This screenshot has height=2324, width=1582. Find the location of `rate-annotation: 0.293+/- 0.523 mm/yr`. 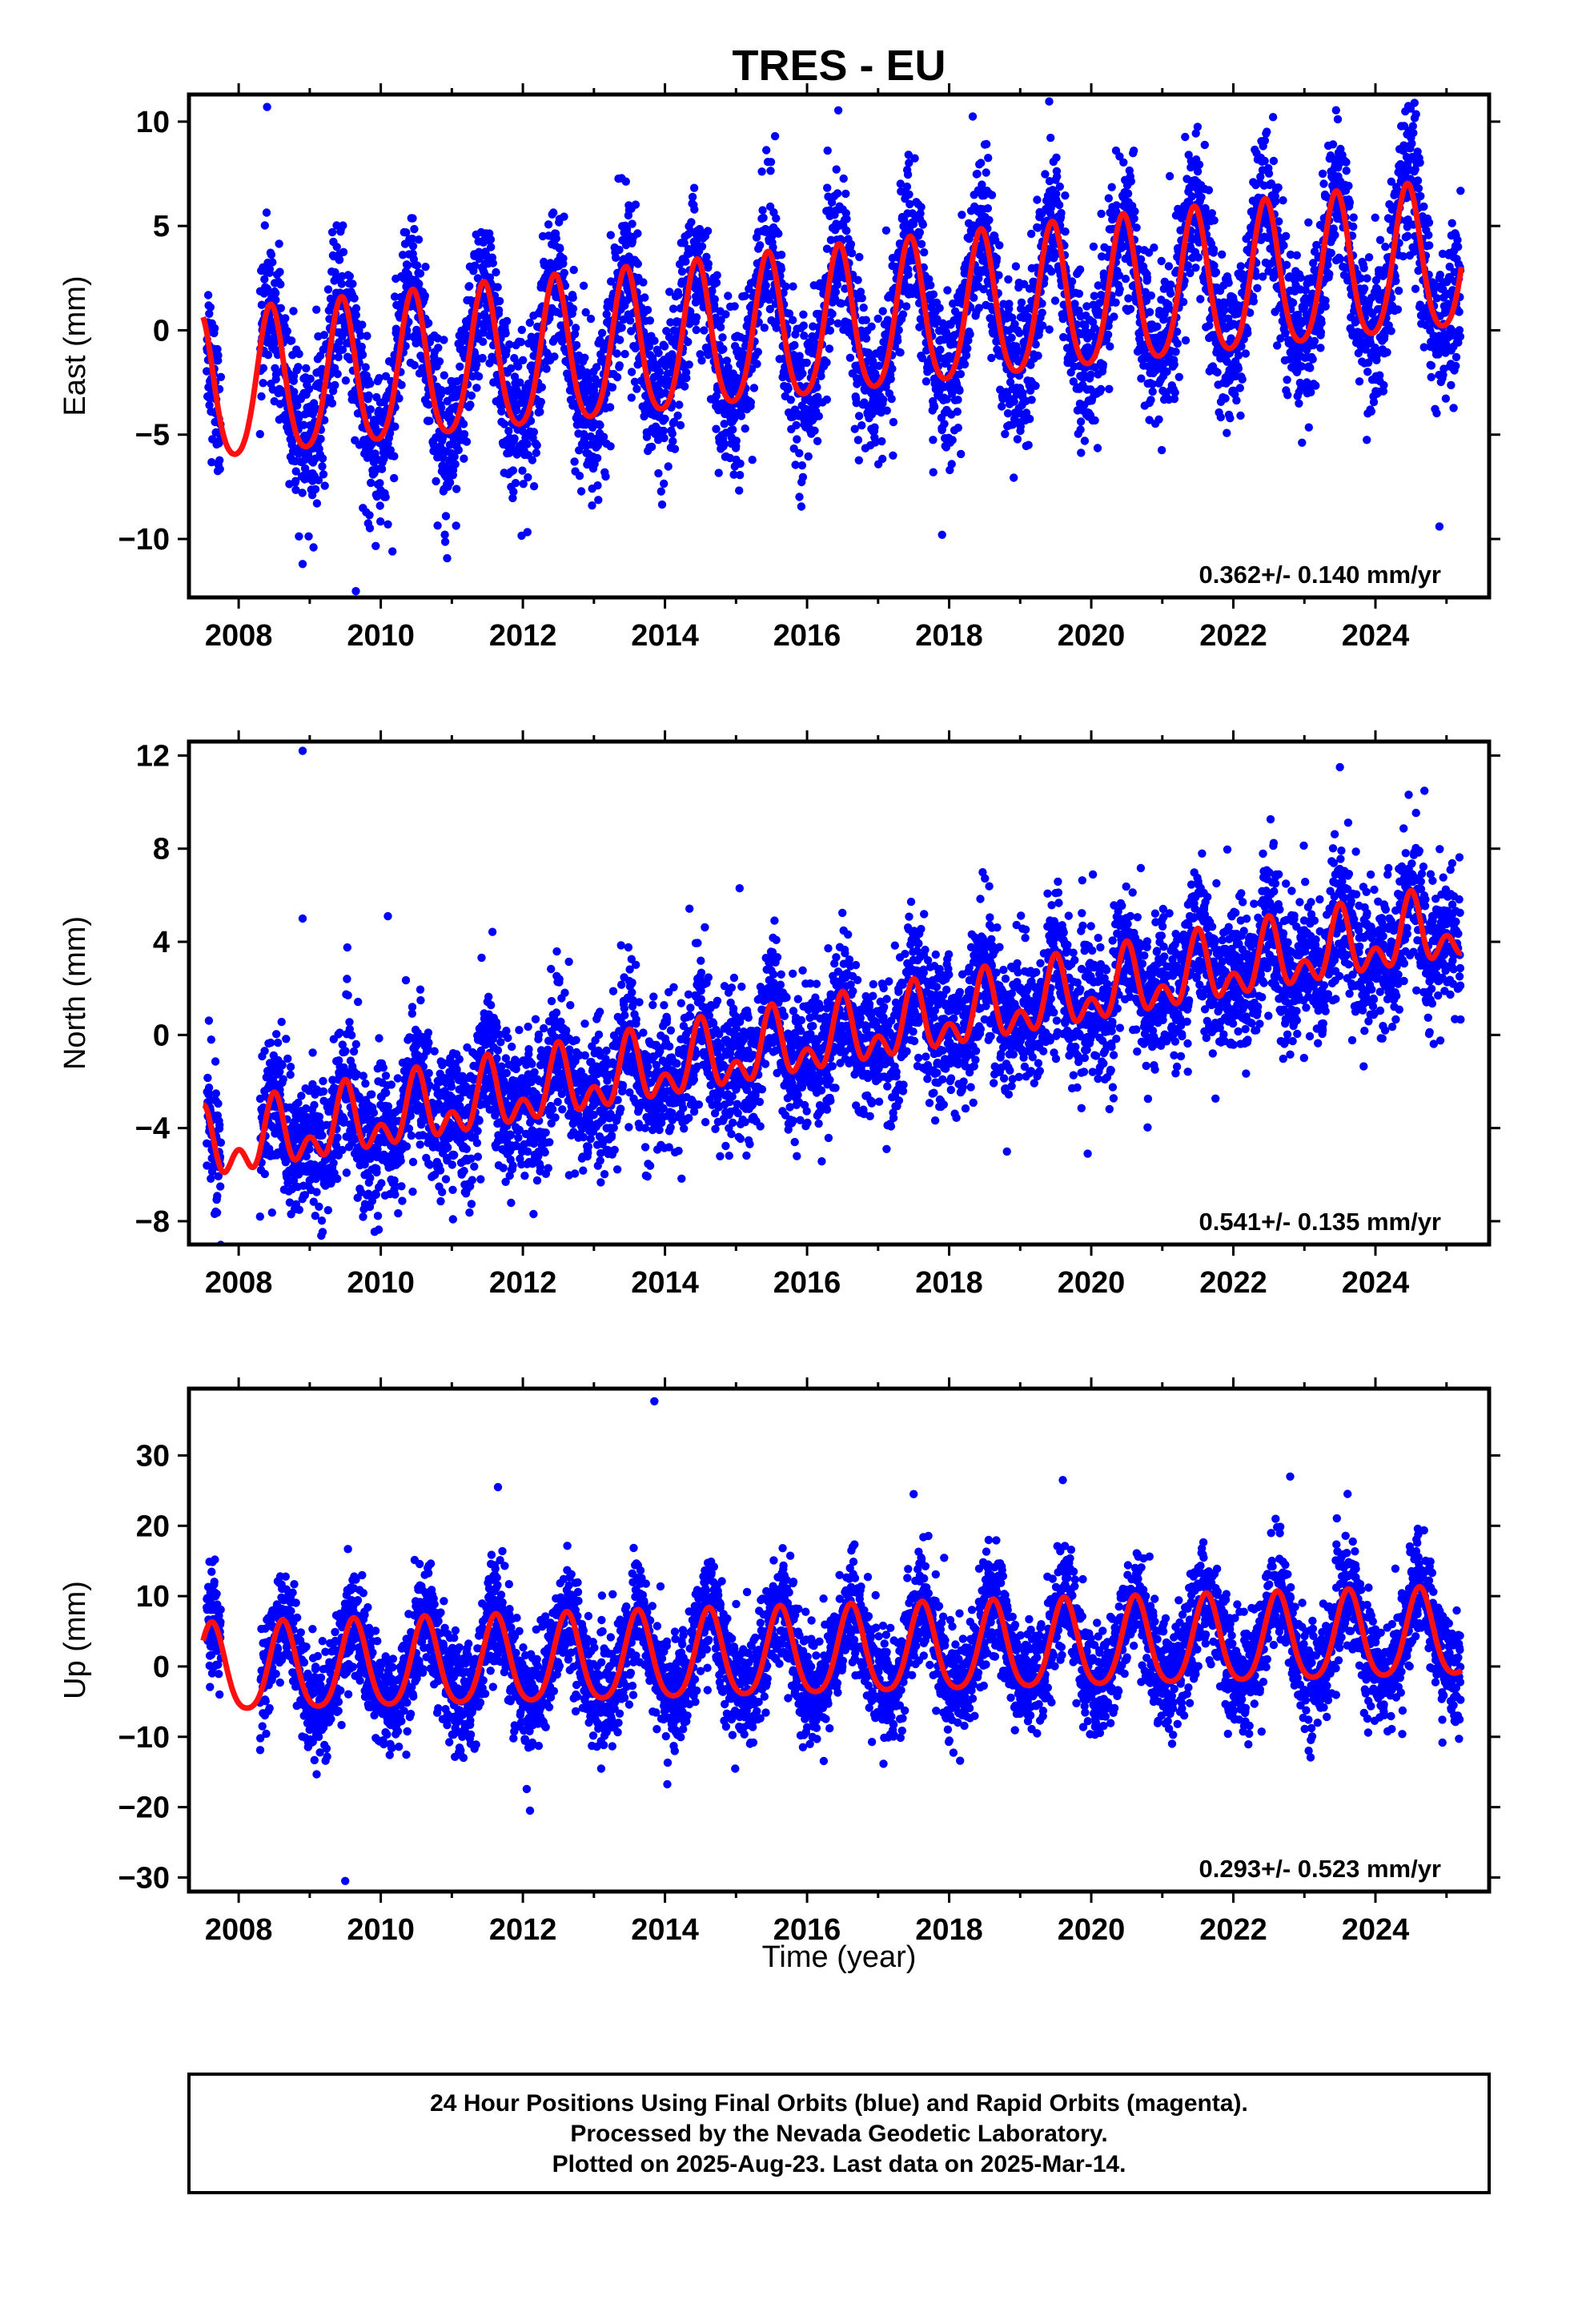

rate-annotation: 0.293+/- 0.523 mm/yr is located at coordinates (1320, 1869).